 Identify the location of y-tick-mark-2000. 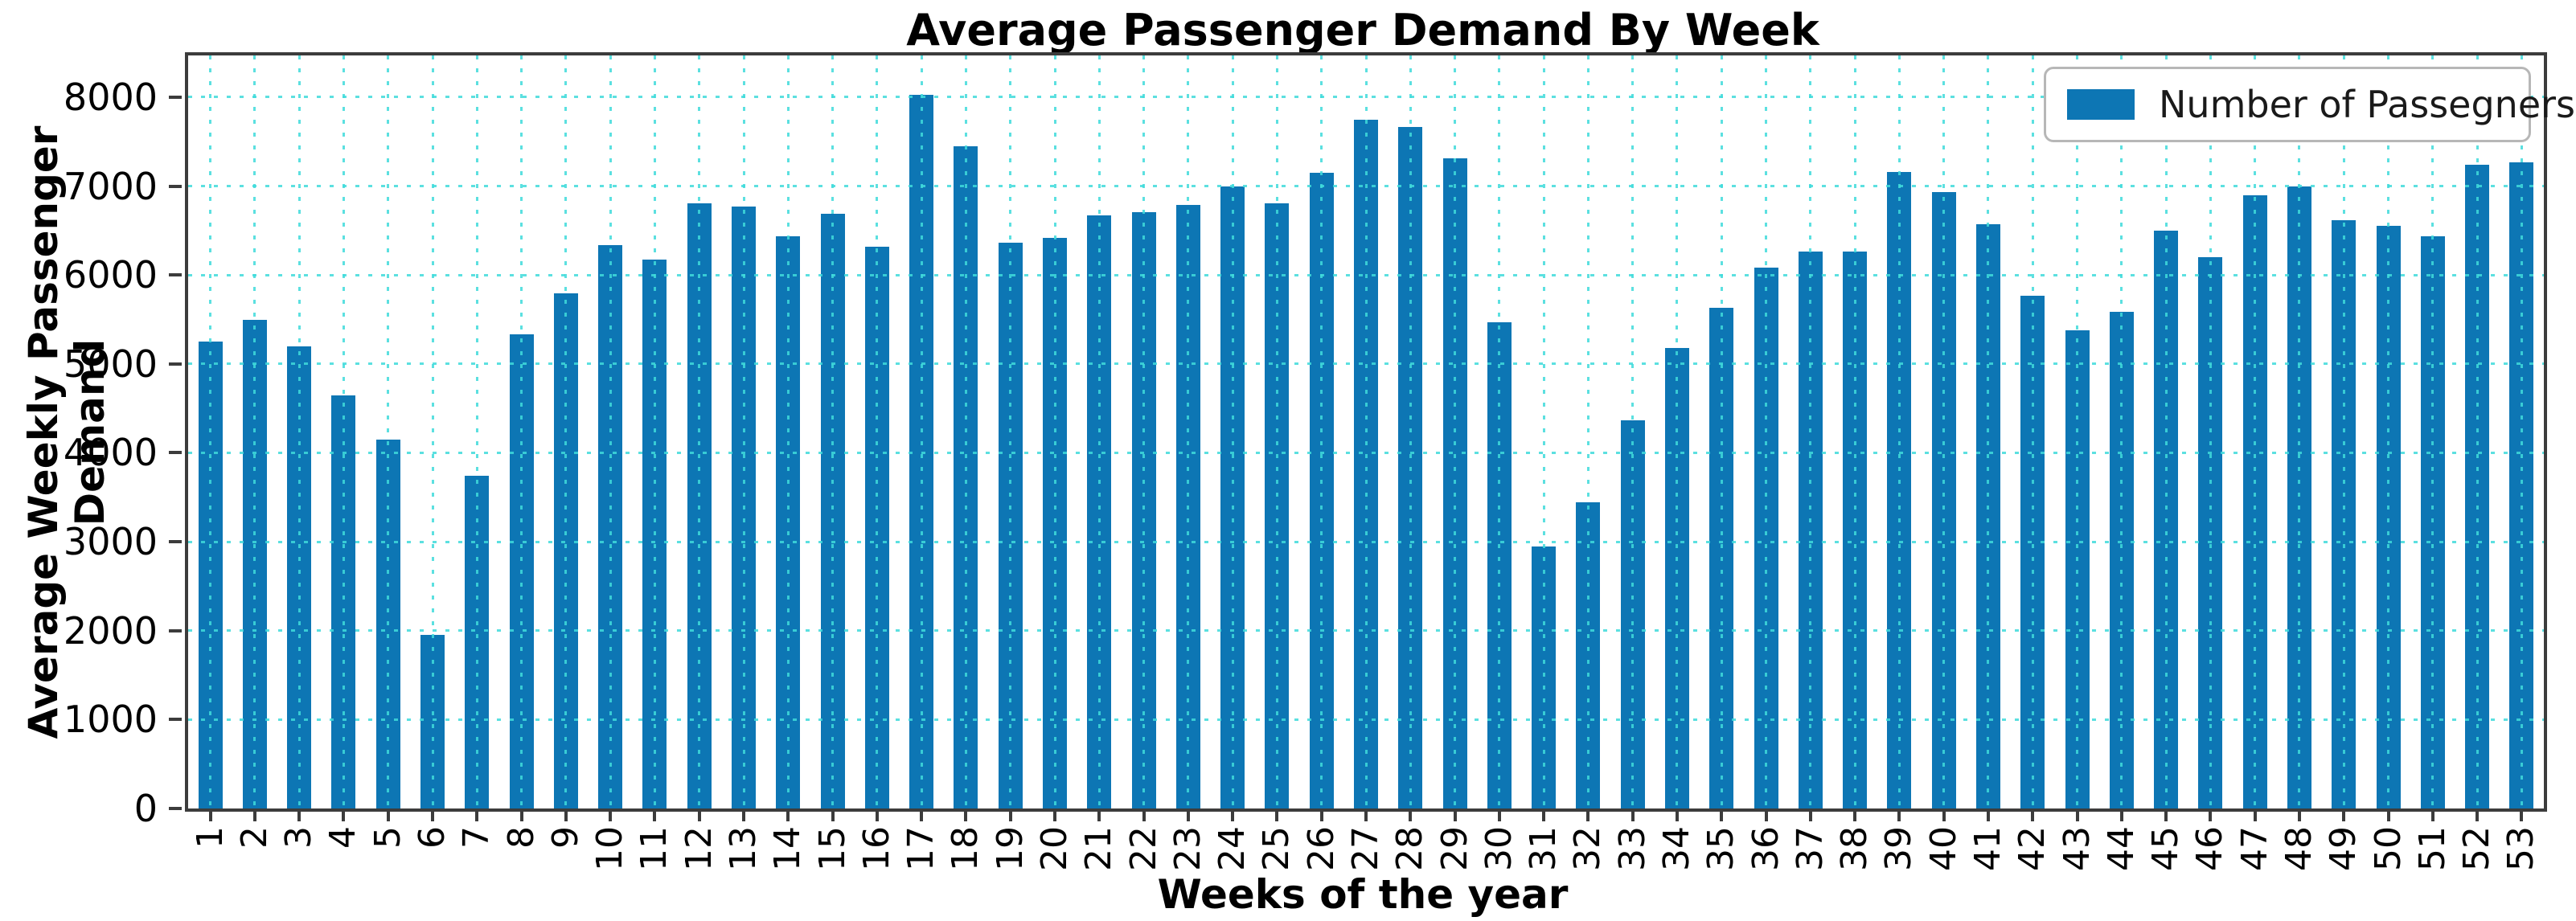
(175, 630).